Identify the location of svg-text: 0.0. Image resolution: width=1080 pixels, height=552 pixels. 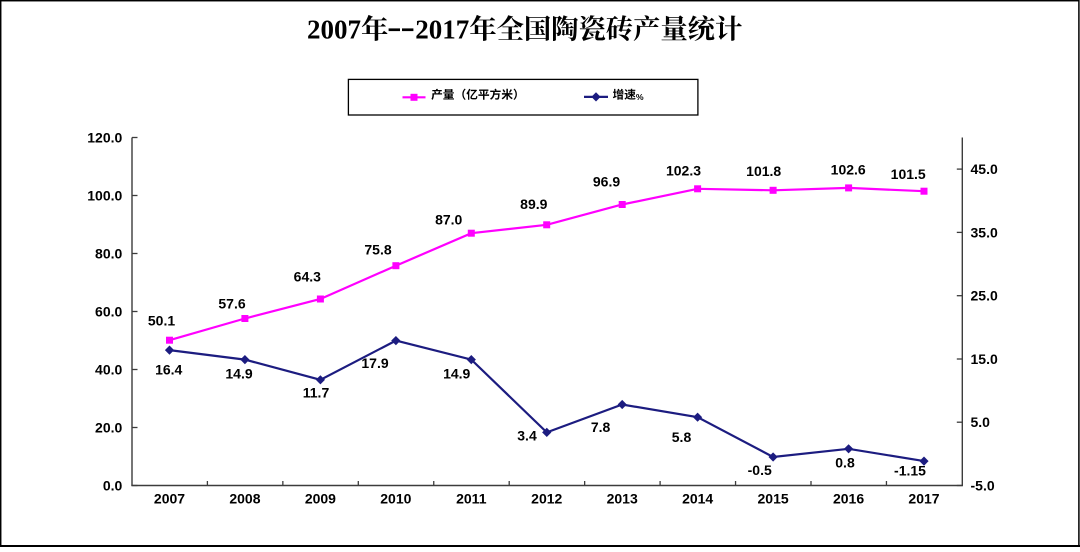
(113, 485).